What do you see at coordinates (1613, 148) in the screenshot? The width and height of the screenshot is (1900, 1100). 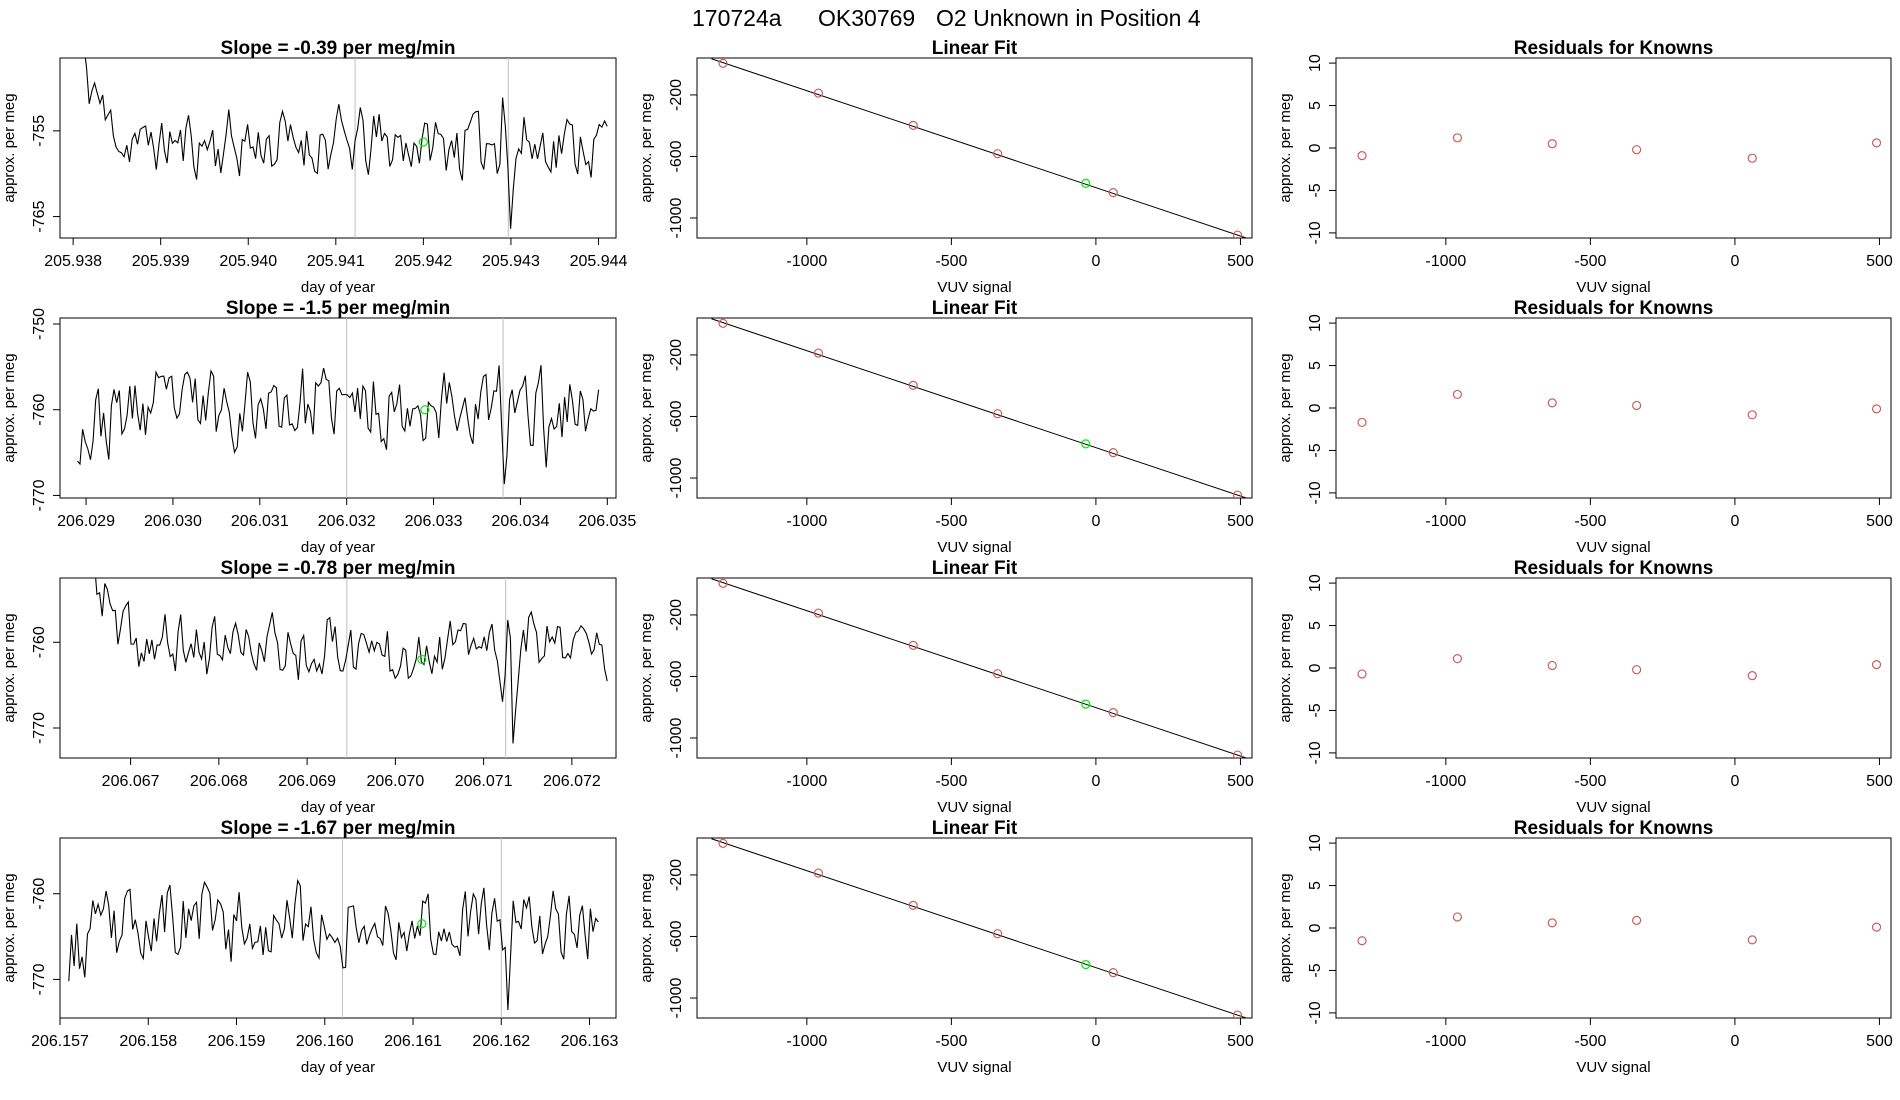 I see `plot-frame` at bounding box center [1613, 148].